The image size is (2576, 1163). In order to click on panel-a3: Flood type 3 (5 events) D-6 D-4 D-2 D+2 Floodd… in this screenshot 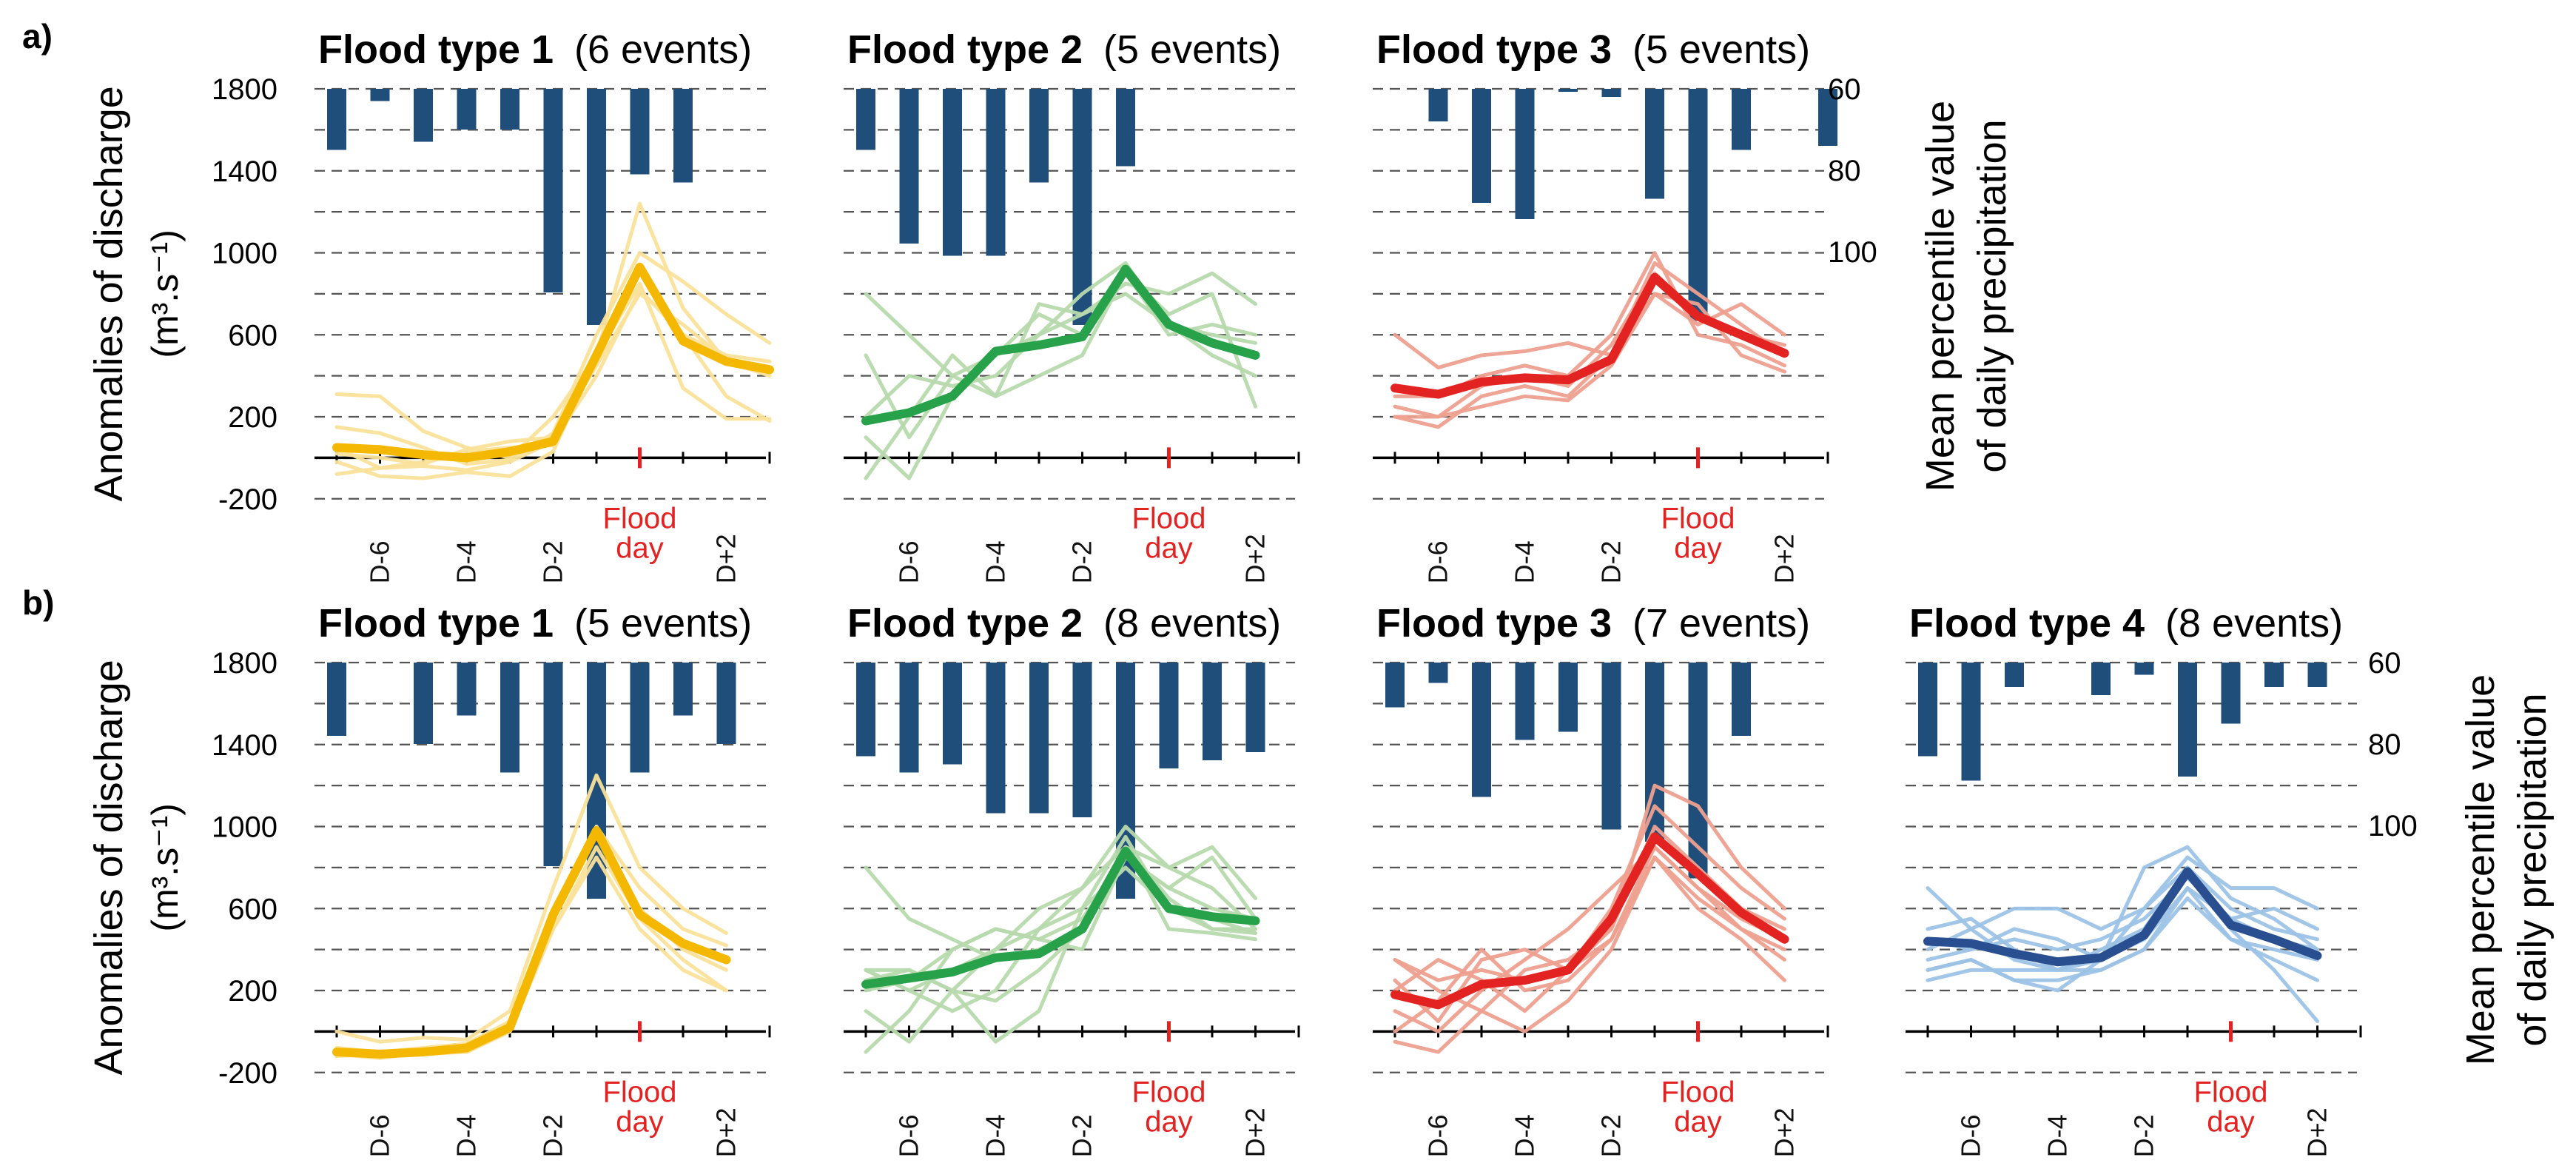, I will do `click(1605, 305)`.